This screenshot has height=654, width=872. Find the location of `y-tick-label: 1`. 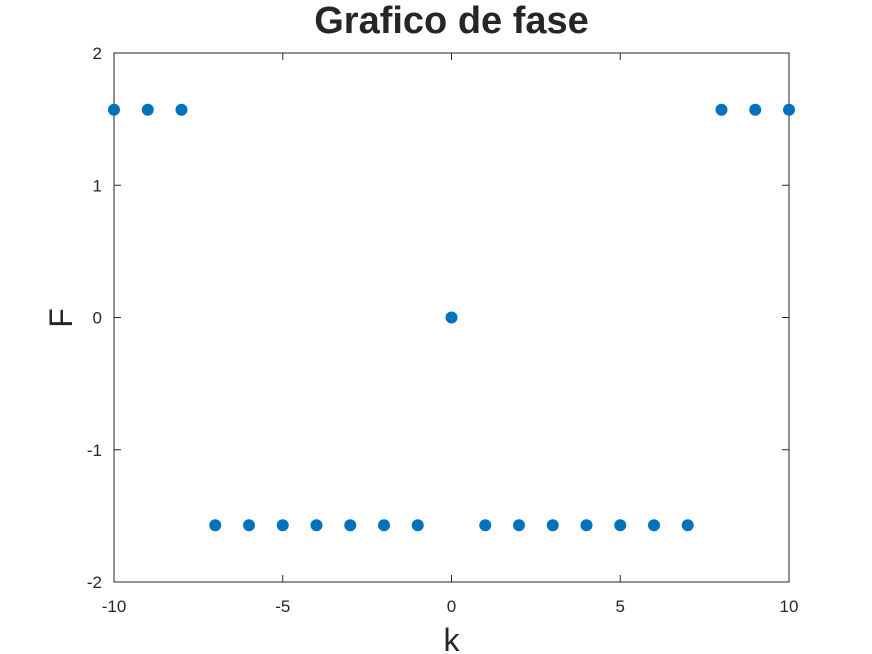

y-tick-label: 1 is located at coordinates (97, 185).